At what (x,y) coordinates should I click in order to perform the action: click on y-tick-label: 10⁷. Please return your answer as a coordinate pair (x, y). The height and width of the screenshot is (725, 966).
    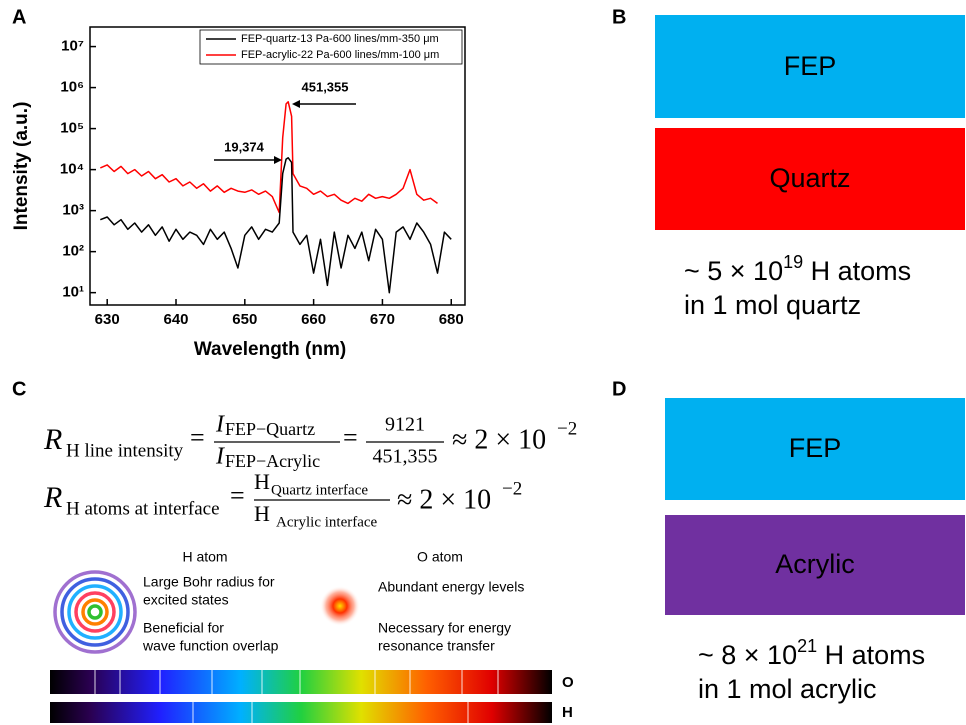
    Looking at the image, I should click on (72, 46).